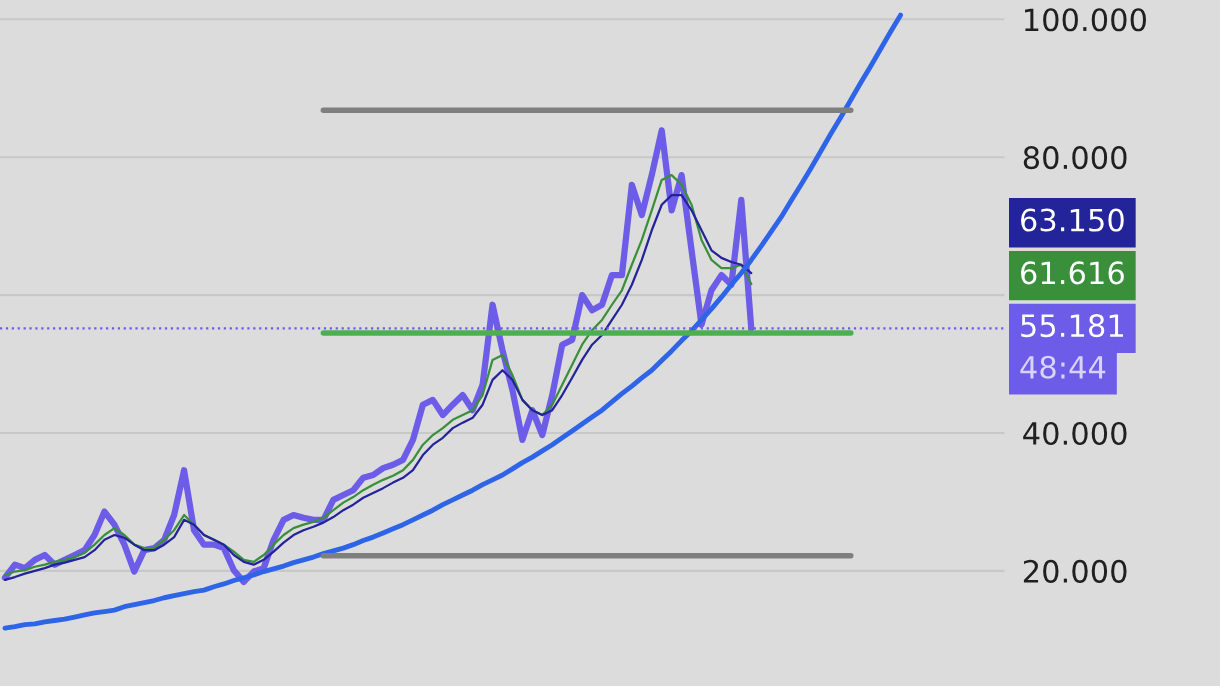 Image resolution: width=1220 pixels, height=686 pixels. Describe the element at coordinates (1075, 571) in the screenshot. I see `y-tick-label: 20.000` at that location.